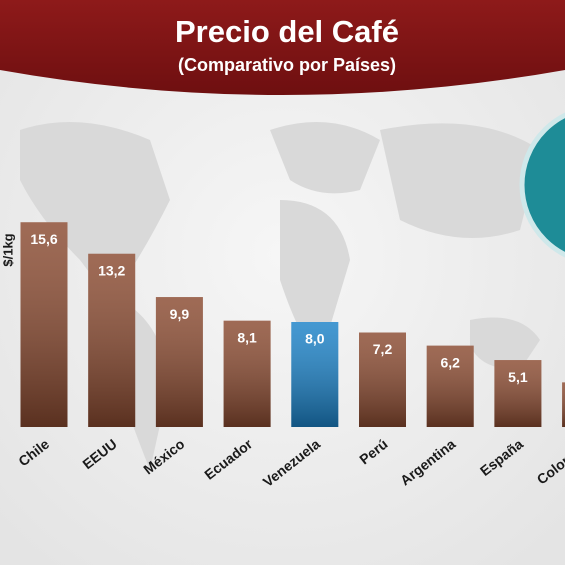  I want to click on y-axis-label: $/1kg, so click(7, 249).